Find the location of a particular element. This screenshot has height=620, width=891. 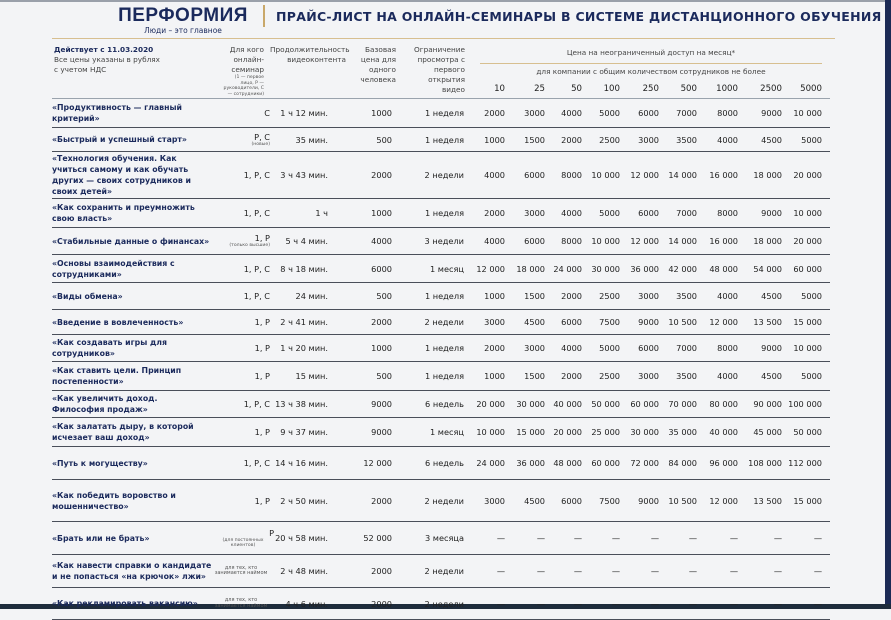

audience-value: Р, С is located at coordinates (262, 136).